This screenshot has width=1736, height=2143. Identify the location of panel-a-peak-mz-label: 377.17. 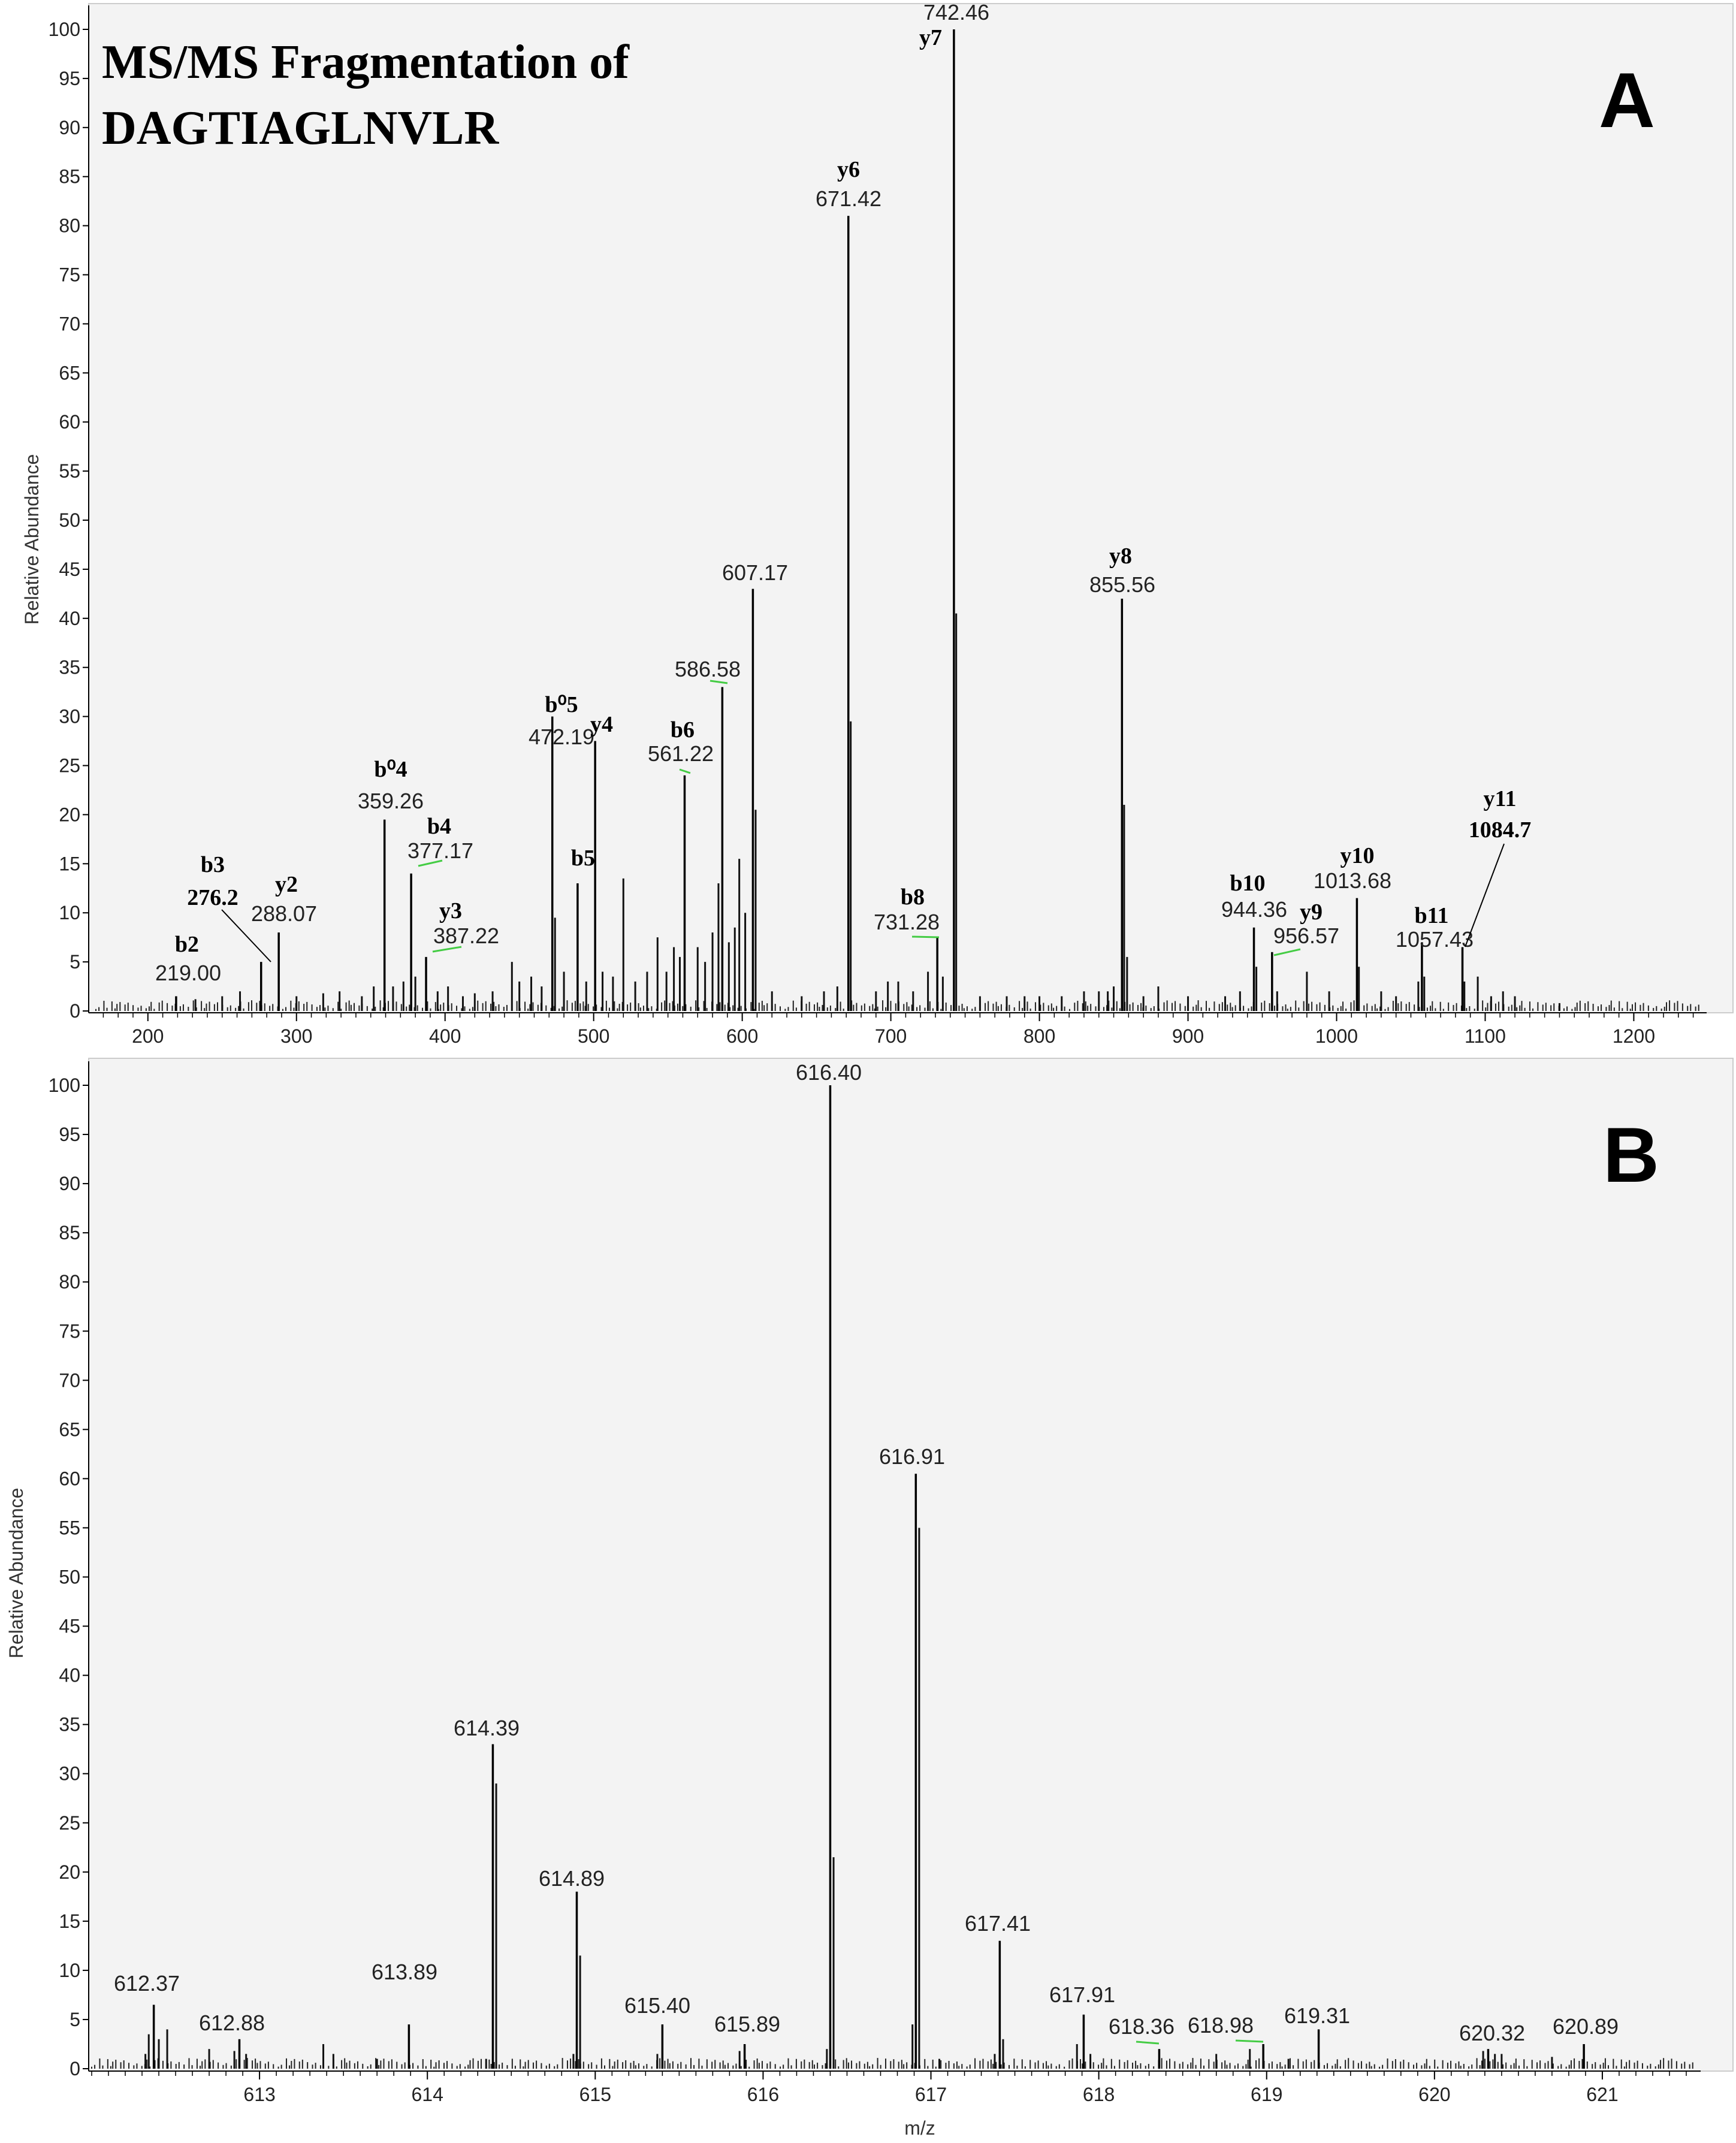
(440, 850).